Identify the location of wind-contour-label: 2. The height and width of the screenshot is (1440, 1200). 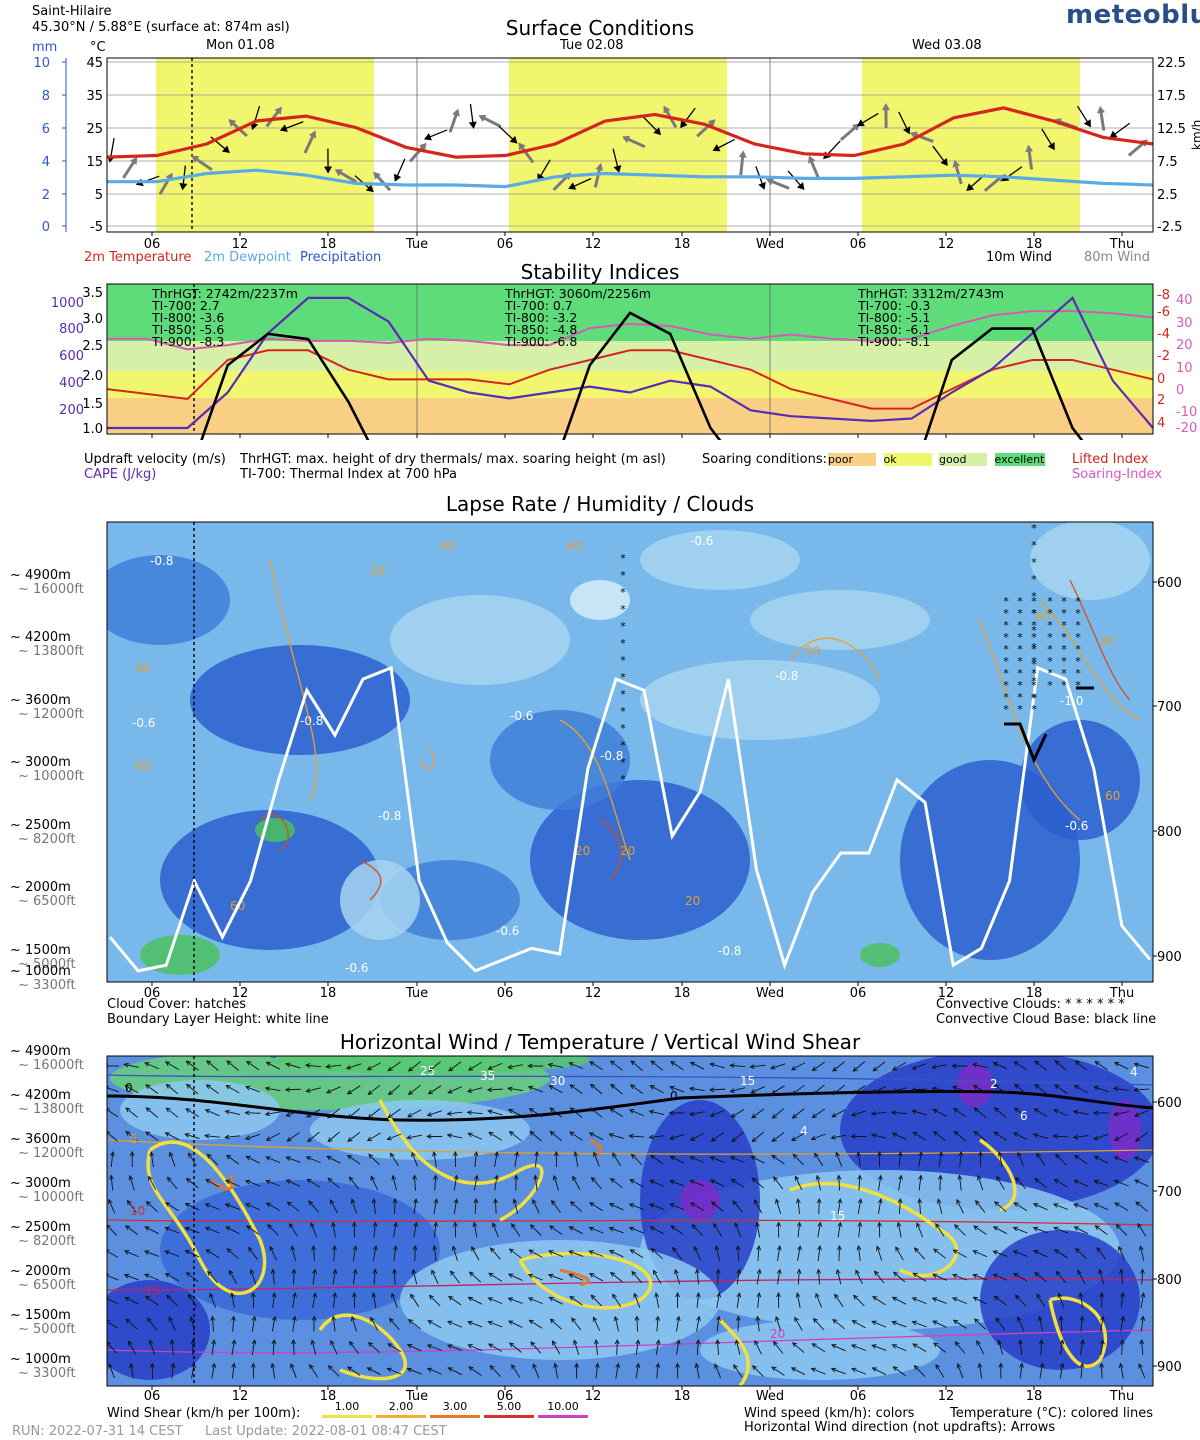
(994, 1084).